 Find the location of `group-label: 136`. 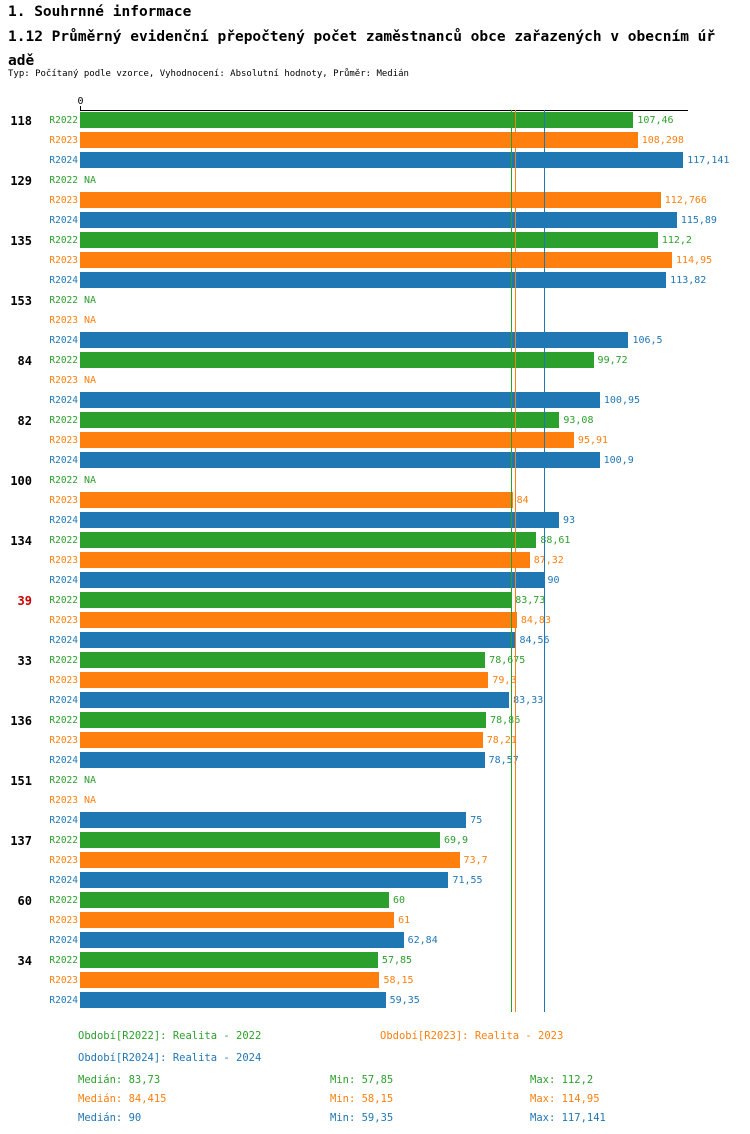

group-label: 136 is located at coordinates (21, 721).